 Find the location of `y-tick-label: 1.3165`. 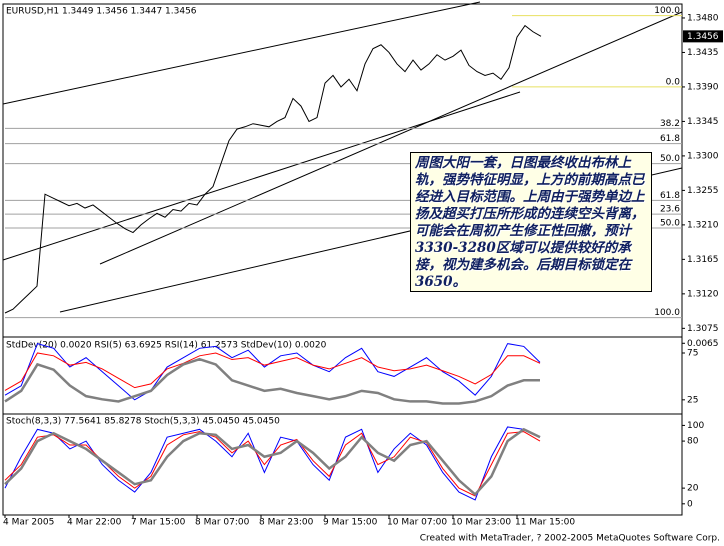

y-tick-label: 1.3165 is located at coordinates (703, 260).